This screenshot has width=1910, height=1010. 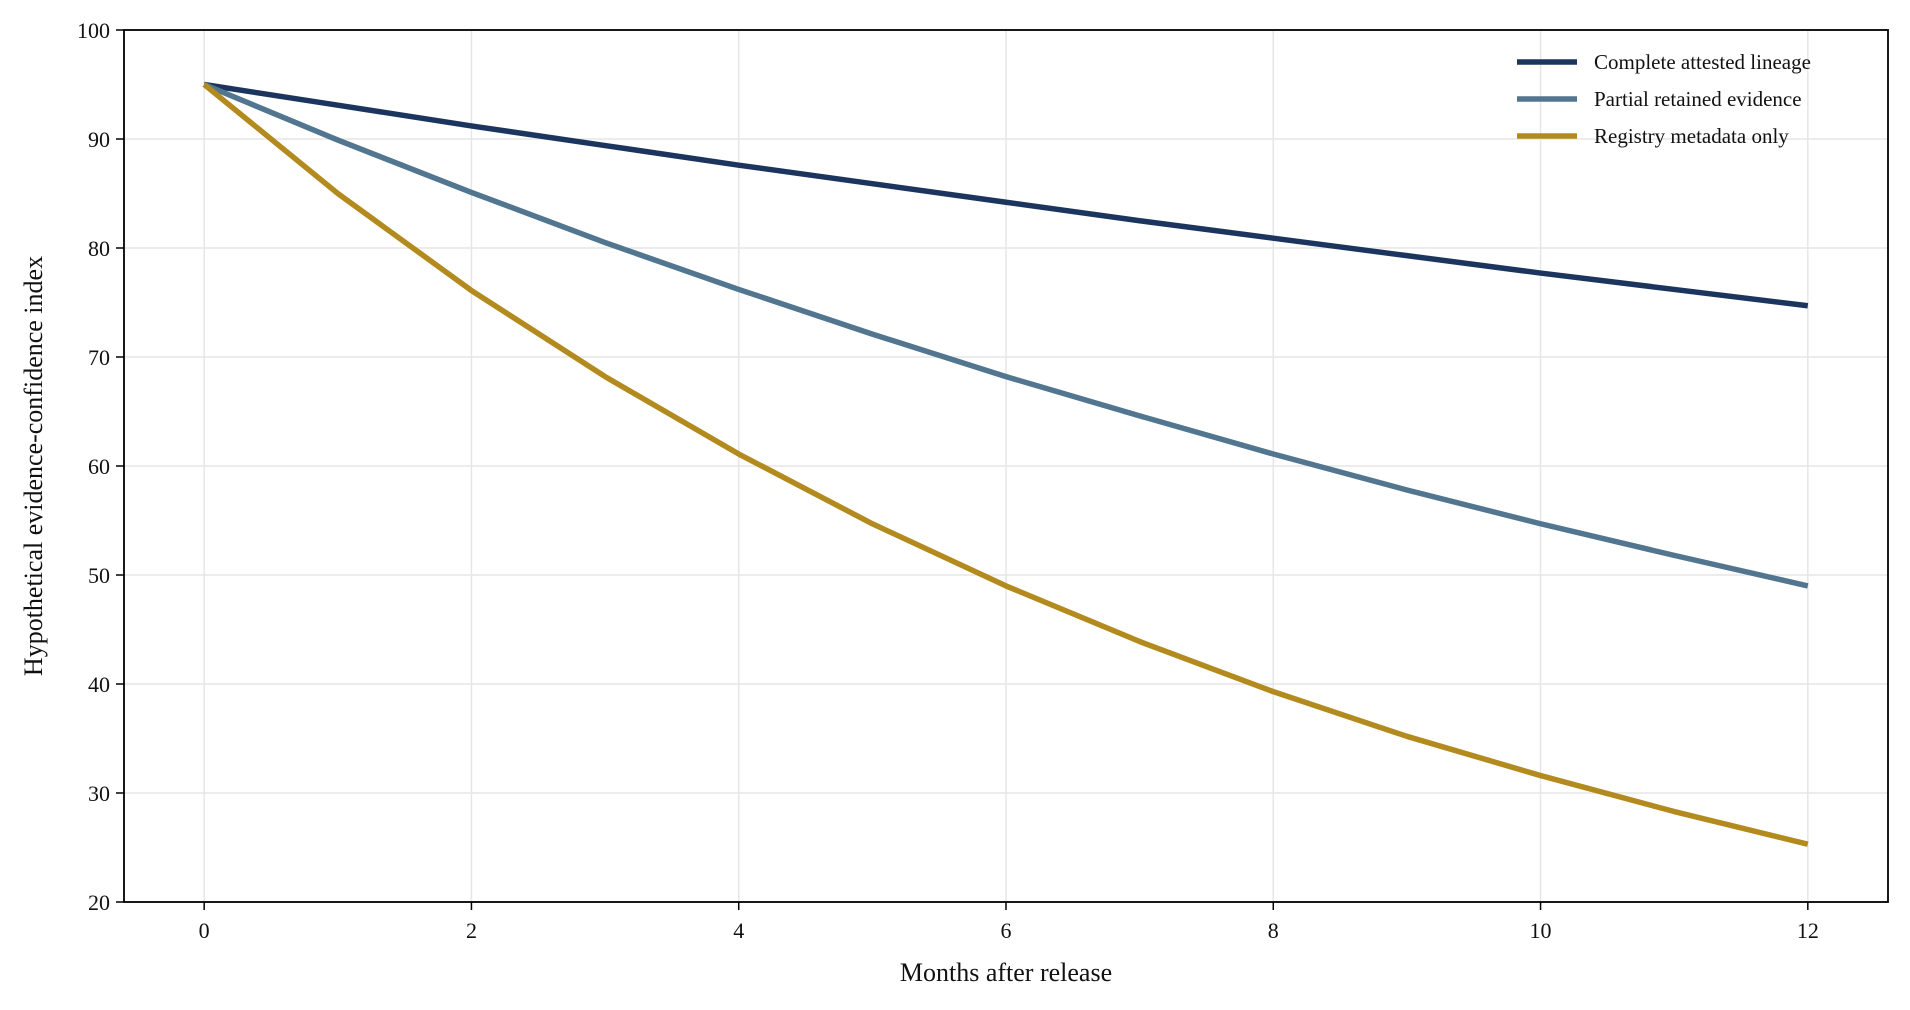 What do you see at coordinates (99, 575) in the screenshot?
I see `y-tick-label: 50` at bounding box center [99, 575].